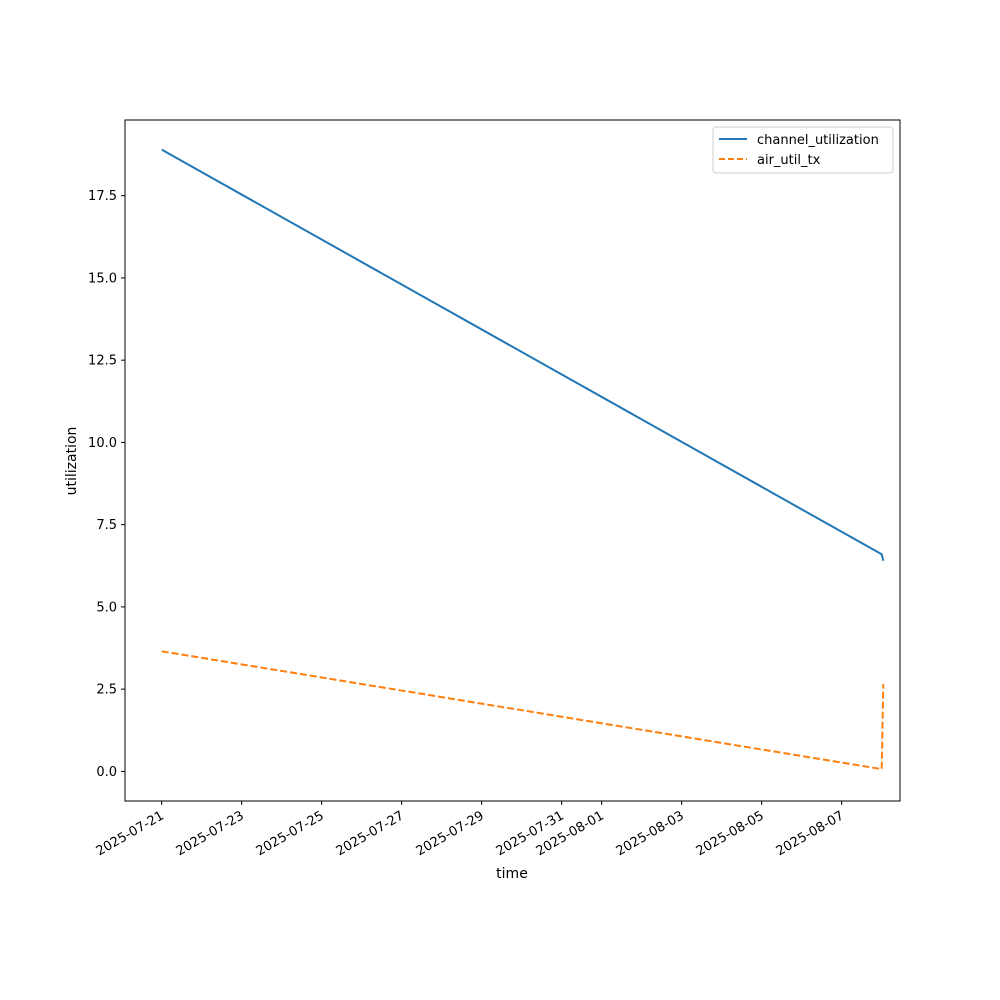  What do you see at coordinates (102, 196) in the screenshot?
I see `y-tick-label: 17.5` at bounding box center [102, 196].